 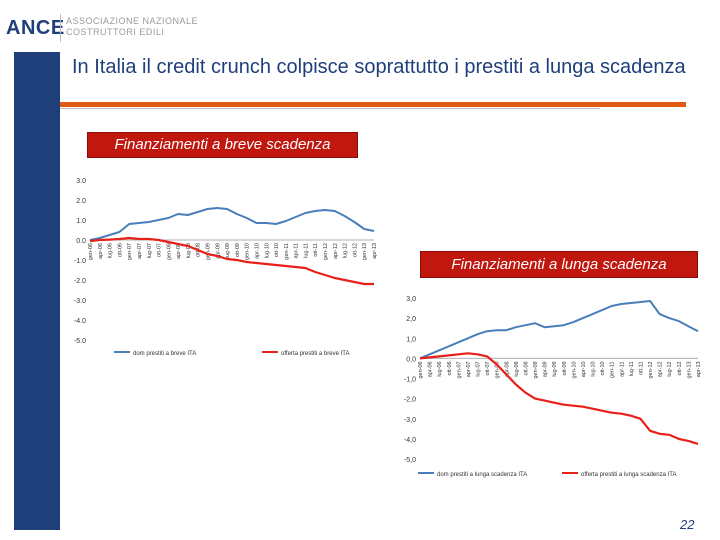 I want to click on logo-subtitle: ASSOCIAZIONE NAZIONALE COSTRUTTORI EDILI, so click(x=132, y=27).